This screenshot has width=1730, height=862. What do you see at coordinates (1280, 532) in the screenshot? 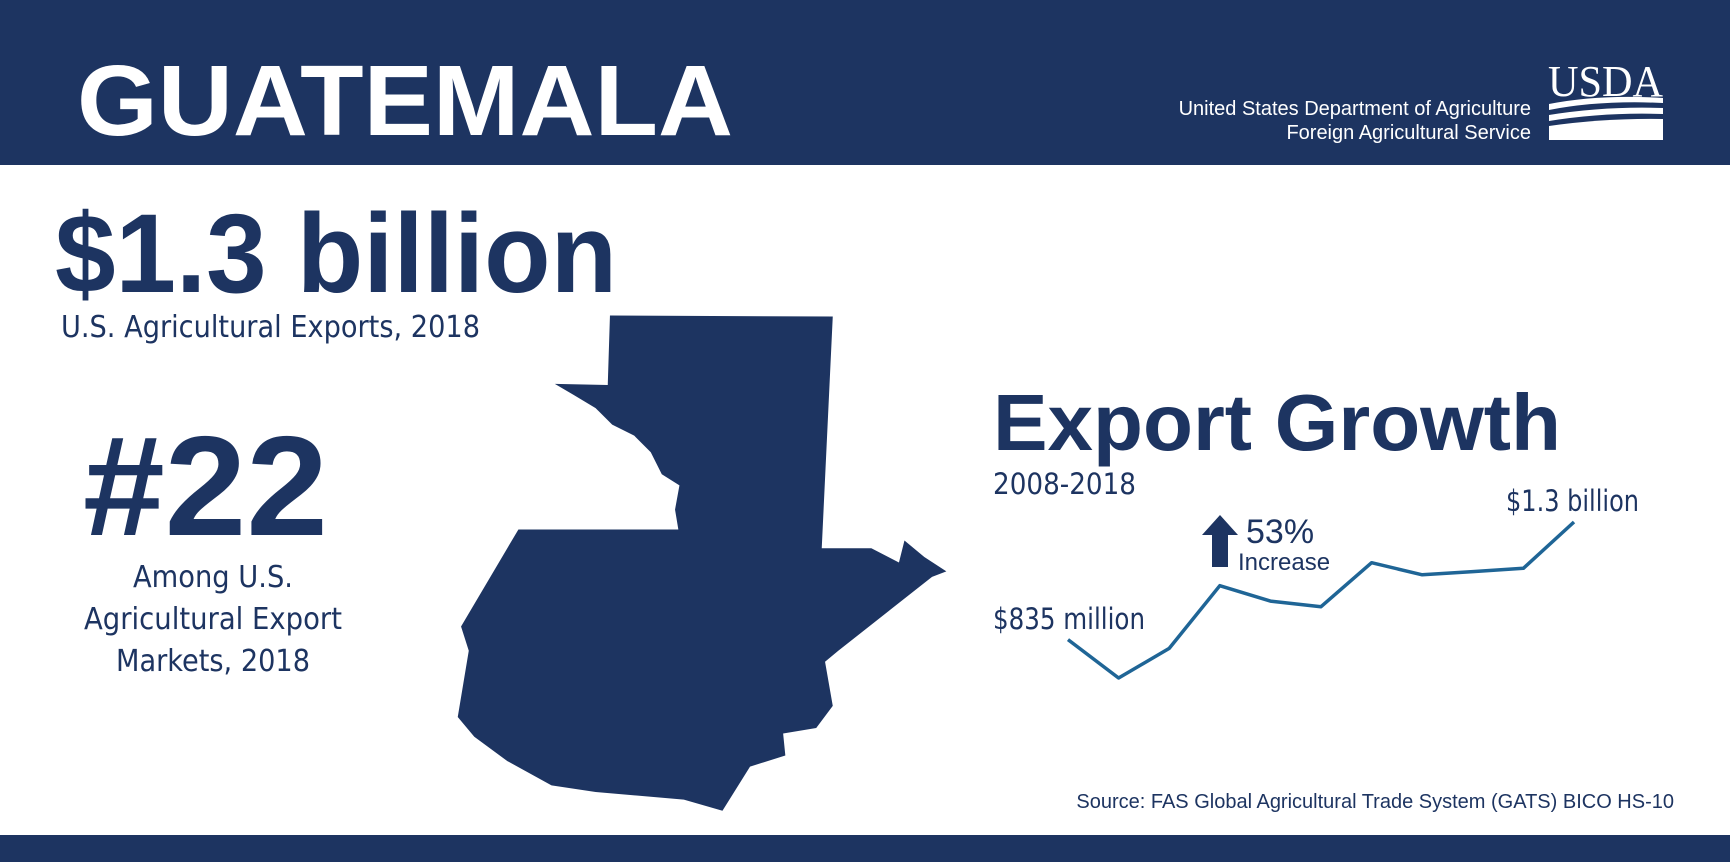
I see `growth-change: 53%` at bounding box center [1280, 532].